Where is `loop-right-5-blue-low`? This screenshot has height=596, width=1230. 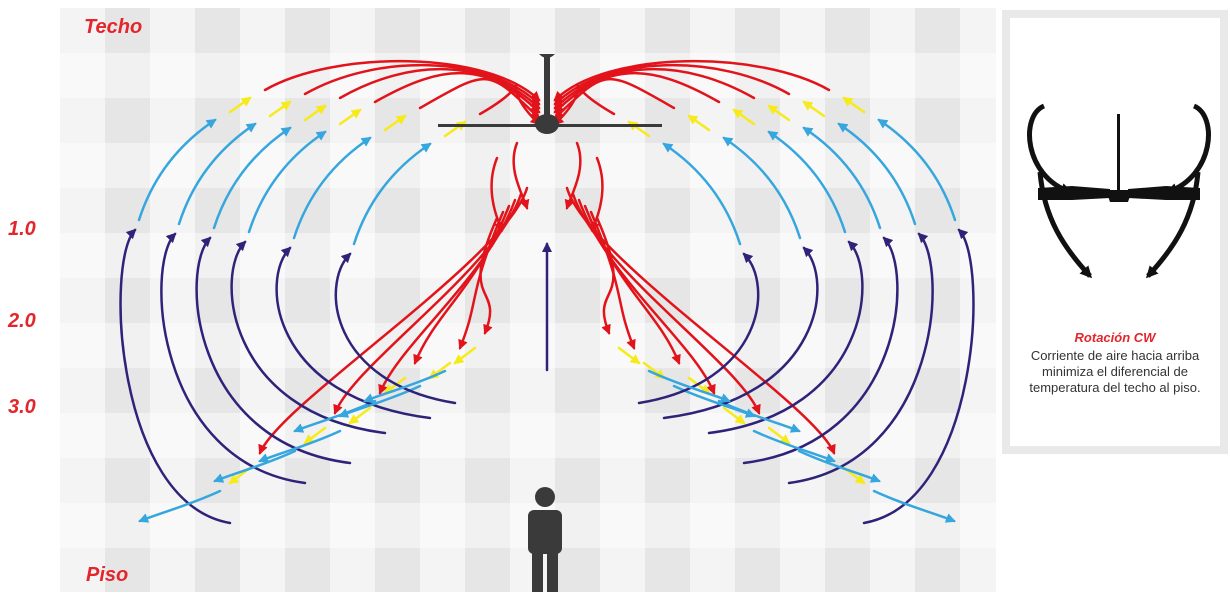
loop-right-5-blue-low is located at coordinates (689, 386).